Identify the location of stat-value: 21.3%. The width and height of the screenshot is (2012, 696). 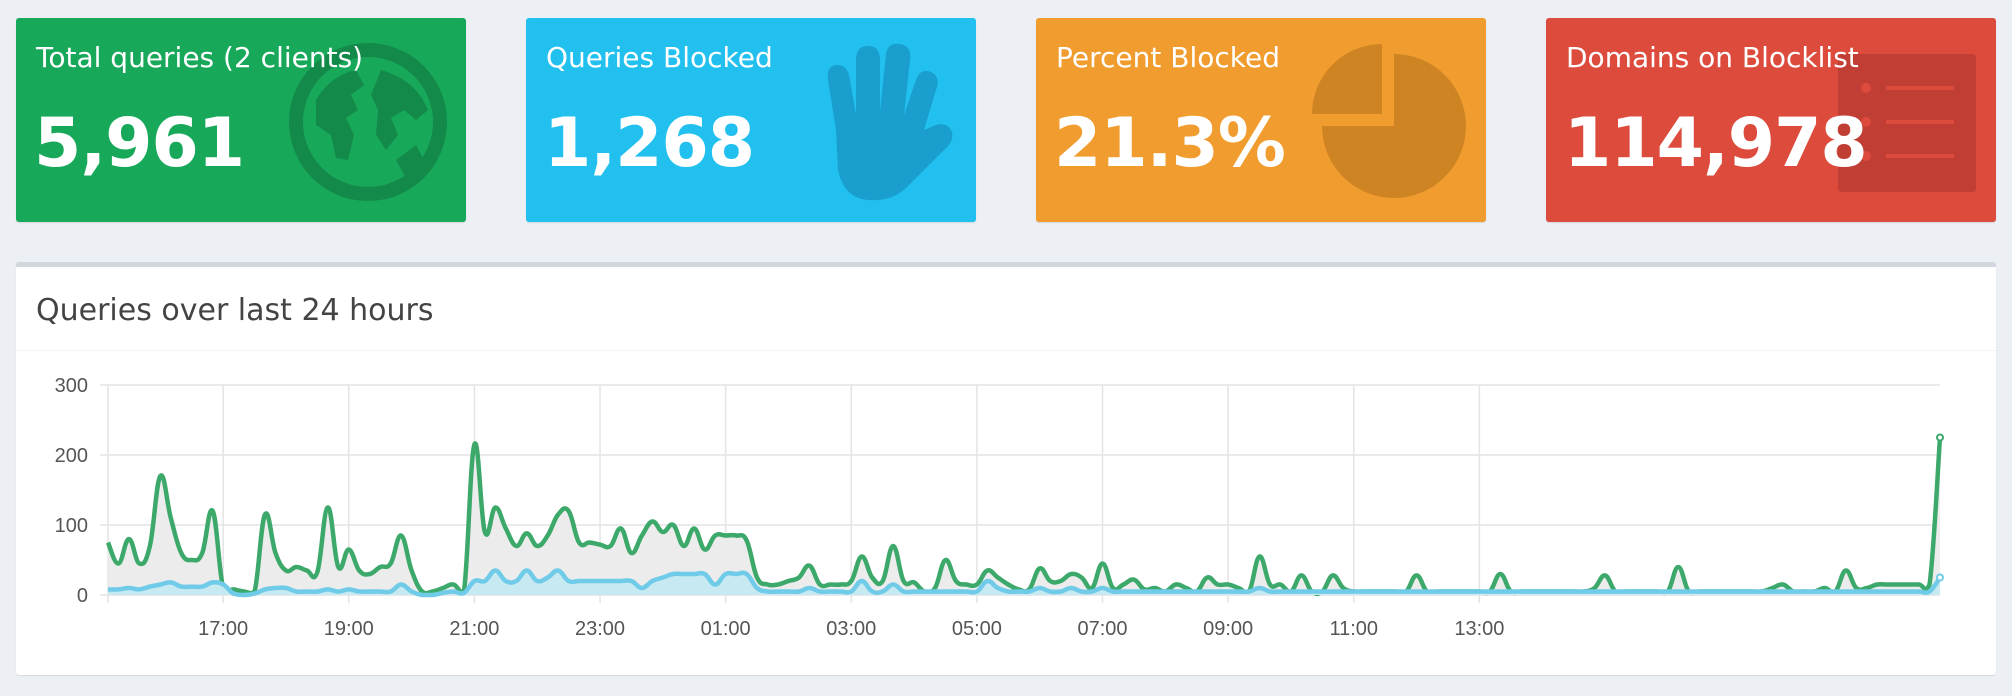
(1170, 143).